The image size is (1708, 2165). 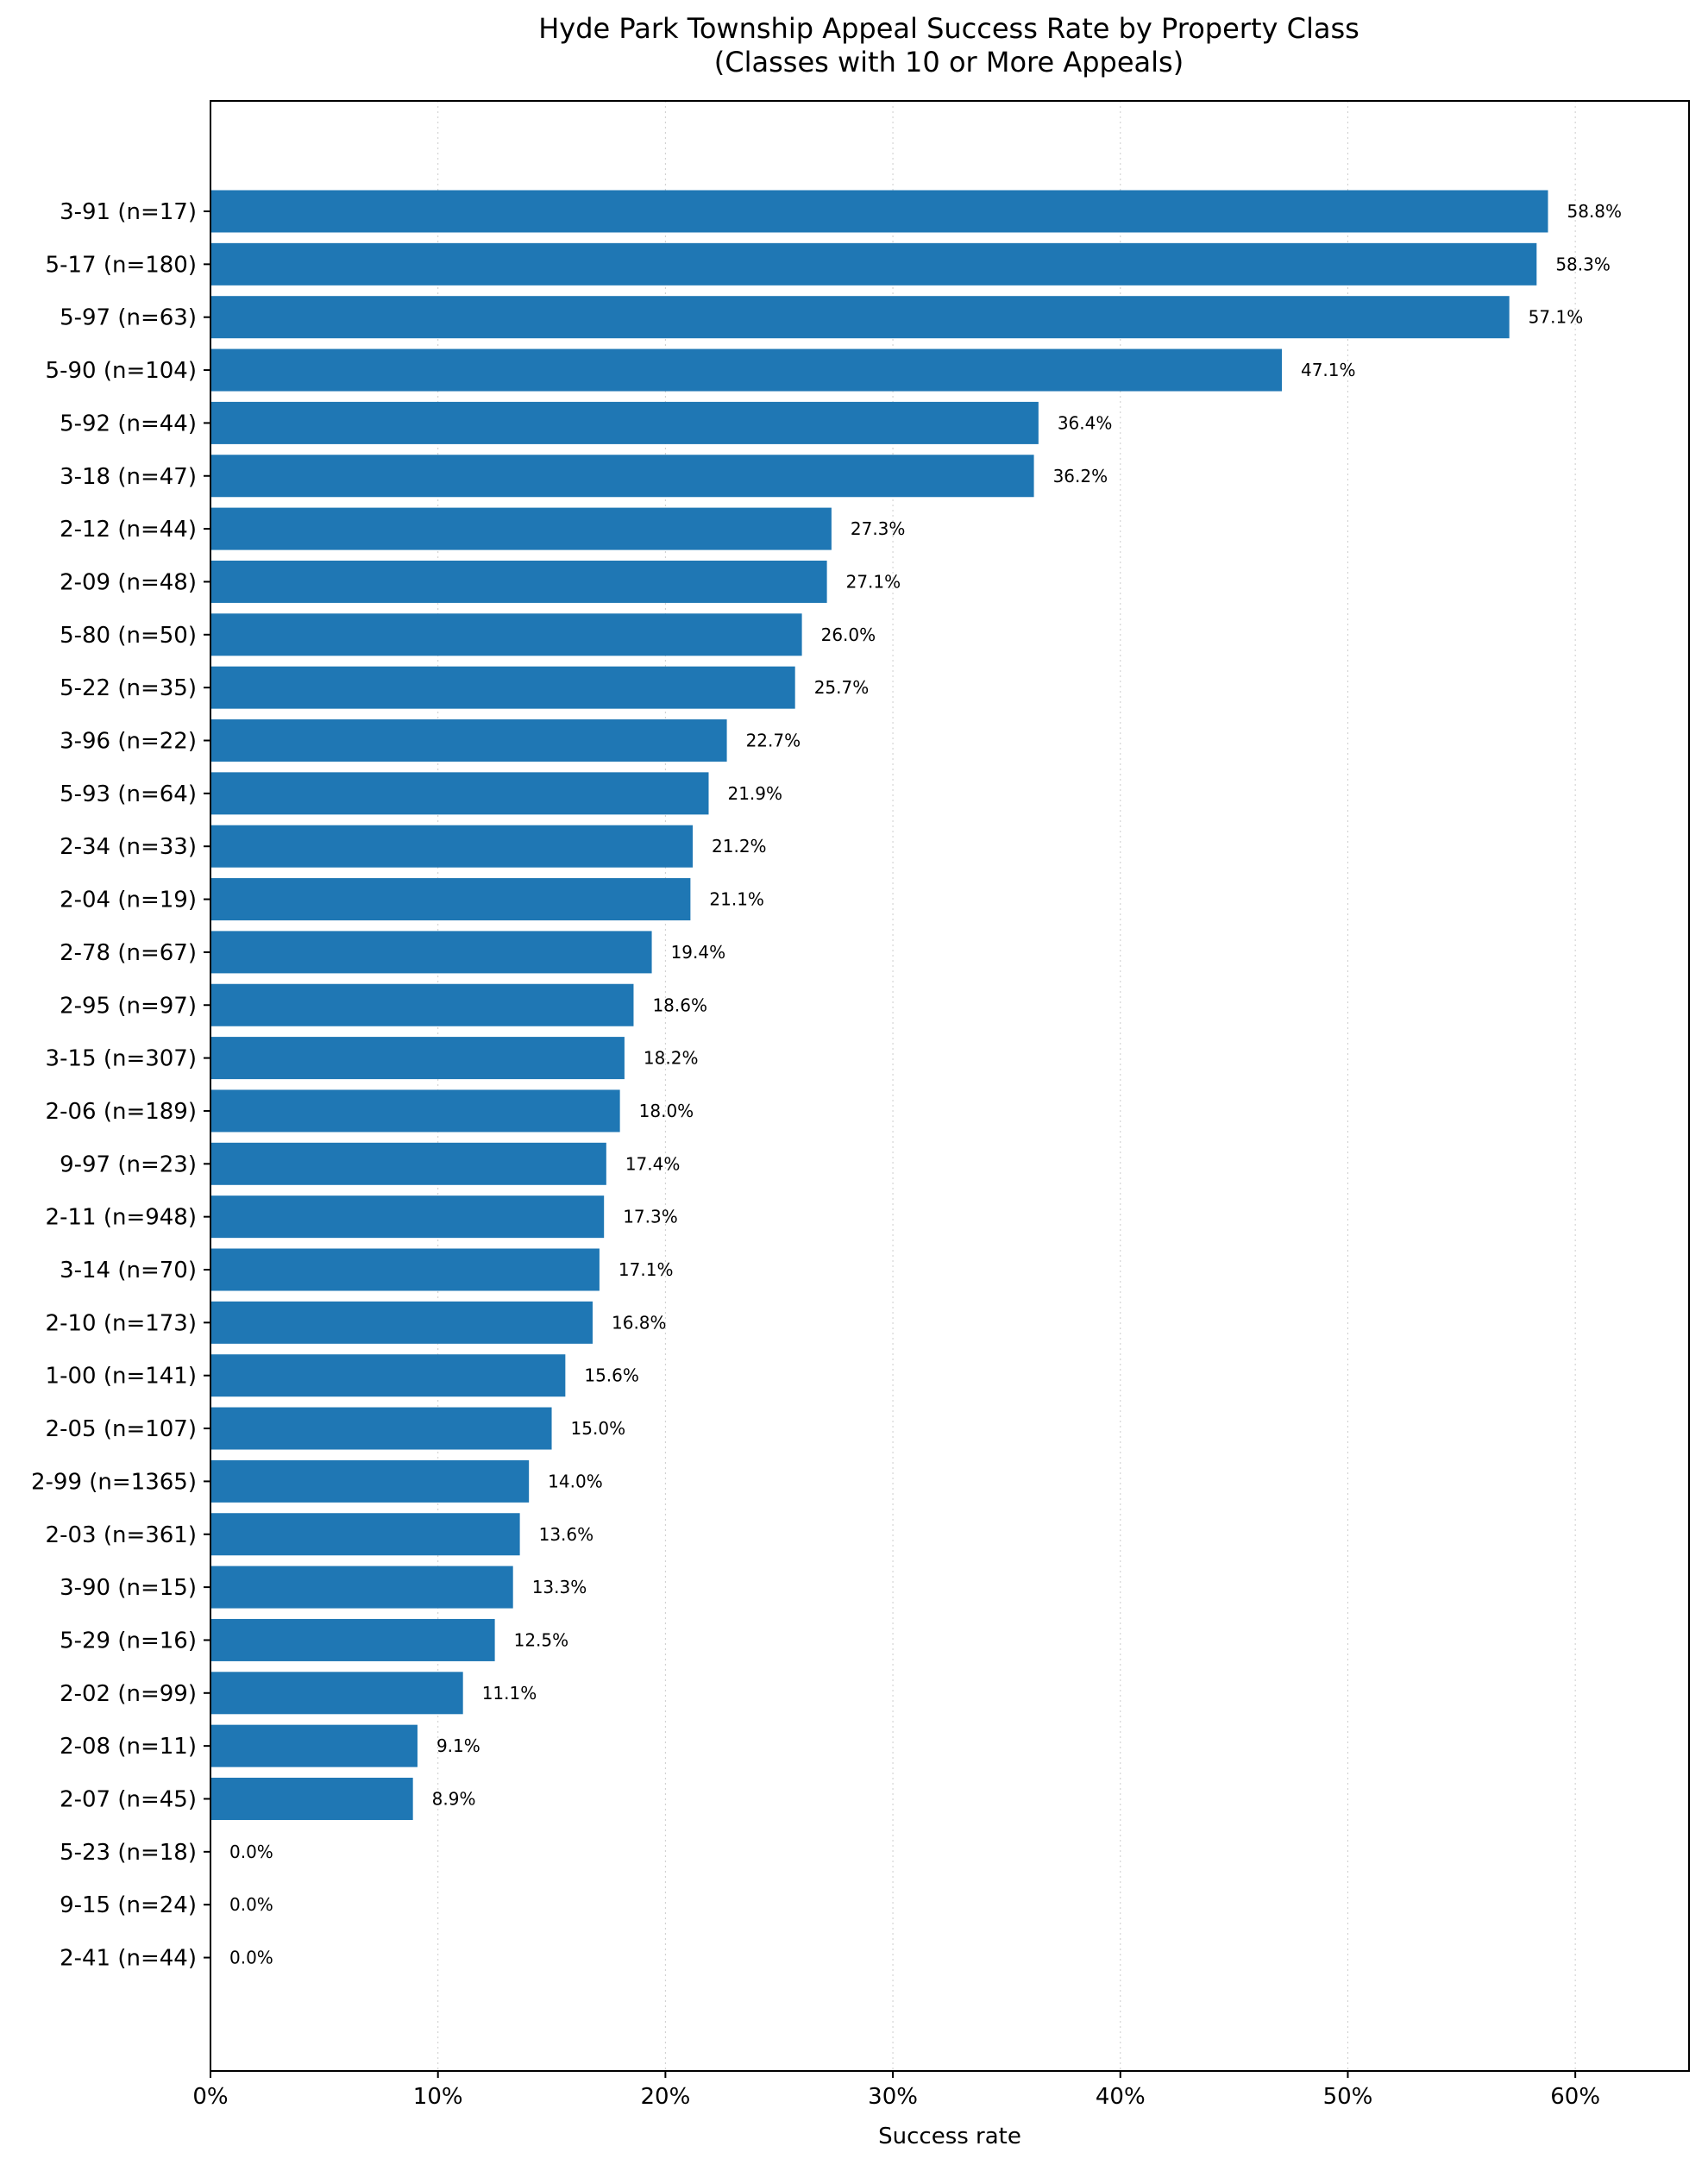 What do you see at coordinates (438, 2097) in the screenshot?
I see `x-tick-label: 10%` at bounding box center [438, 2097].